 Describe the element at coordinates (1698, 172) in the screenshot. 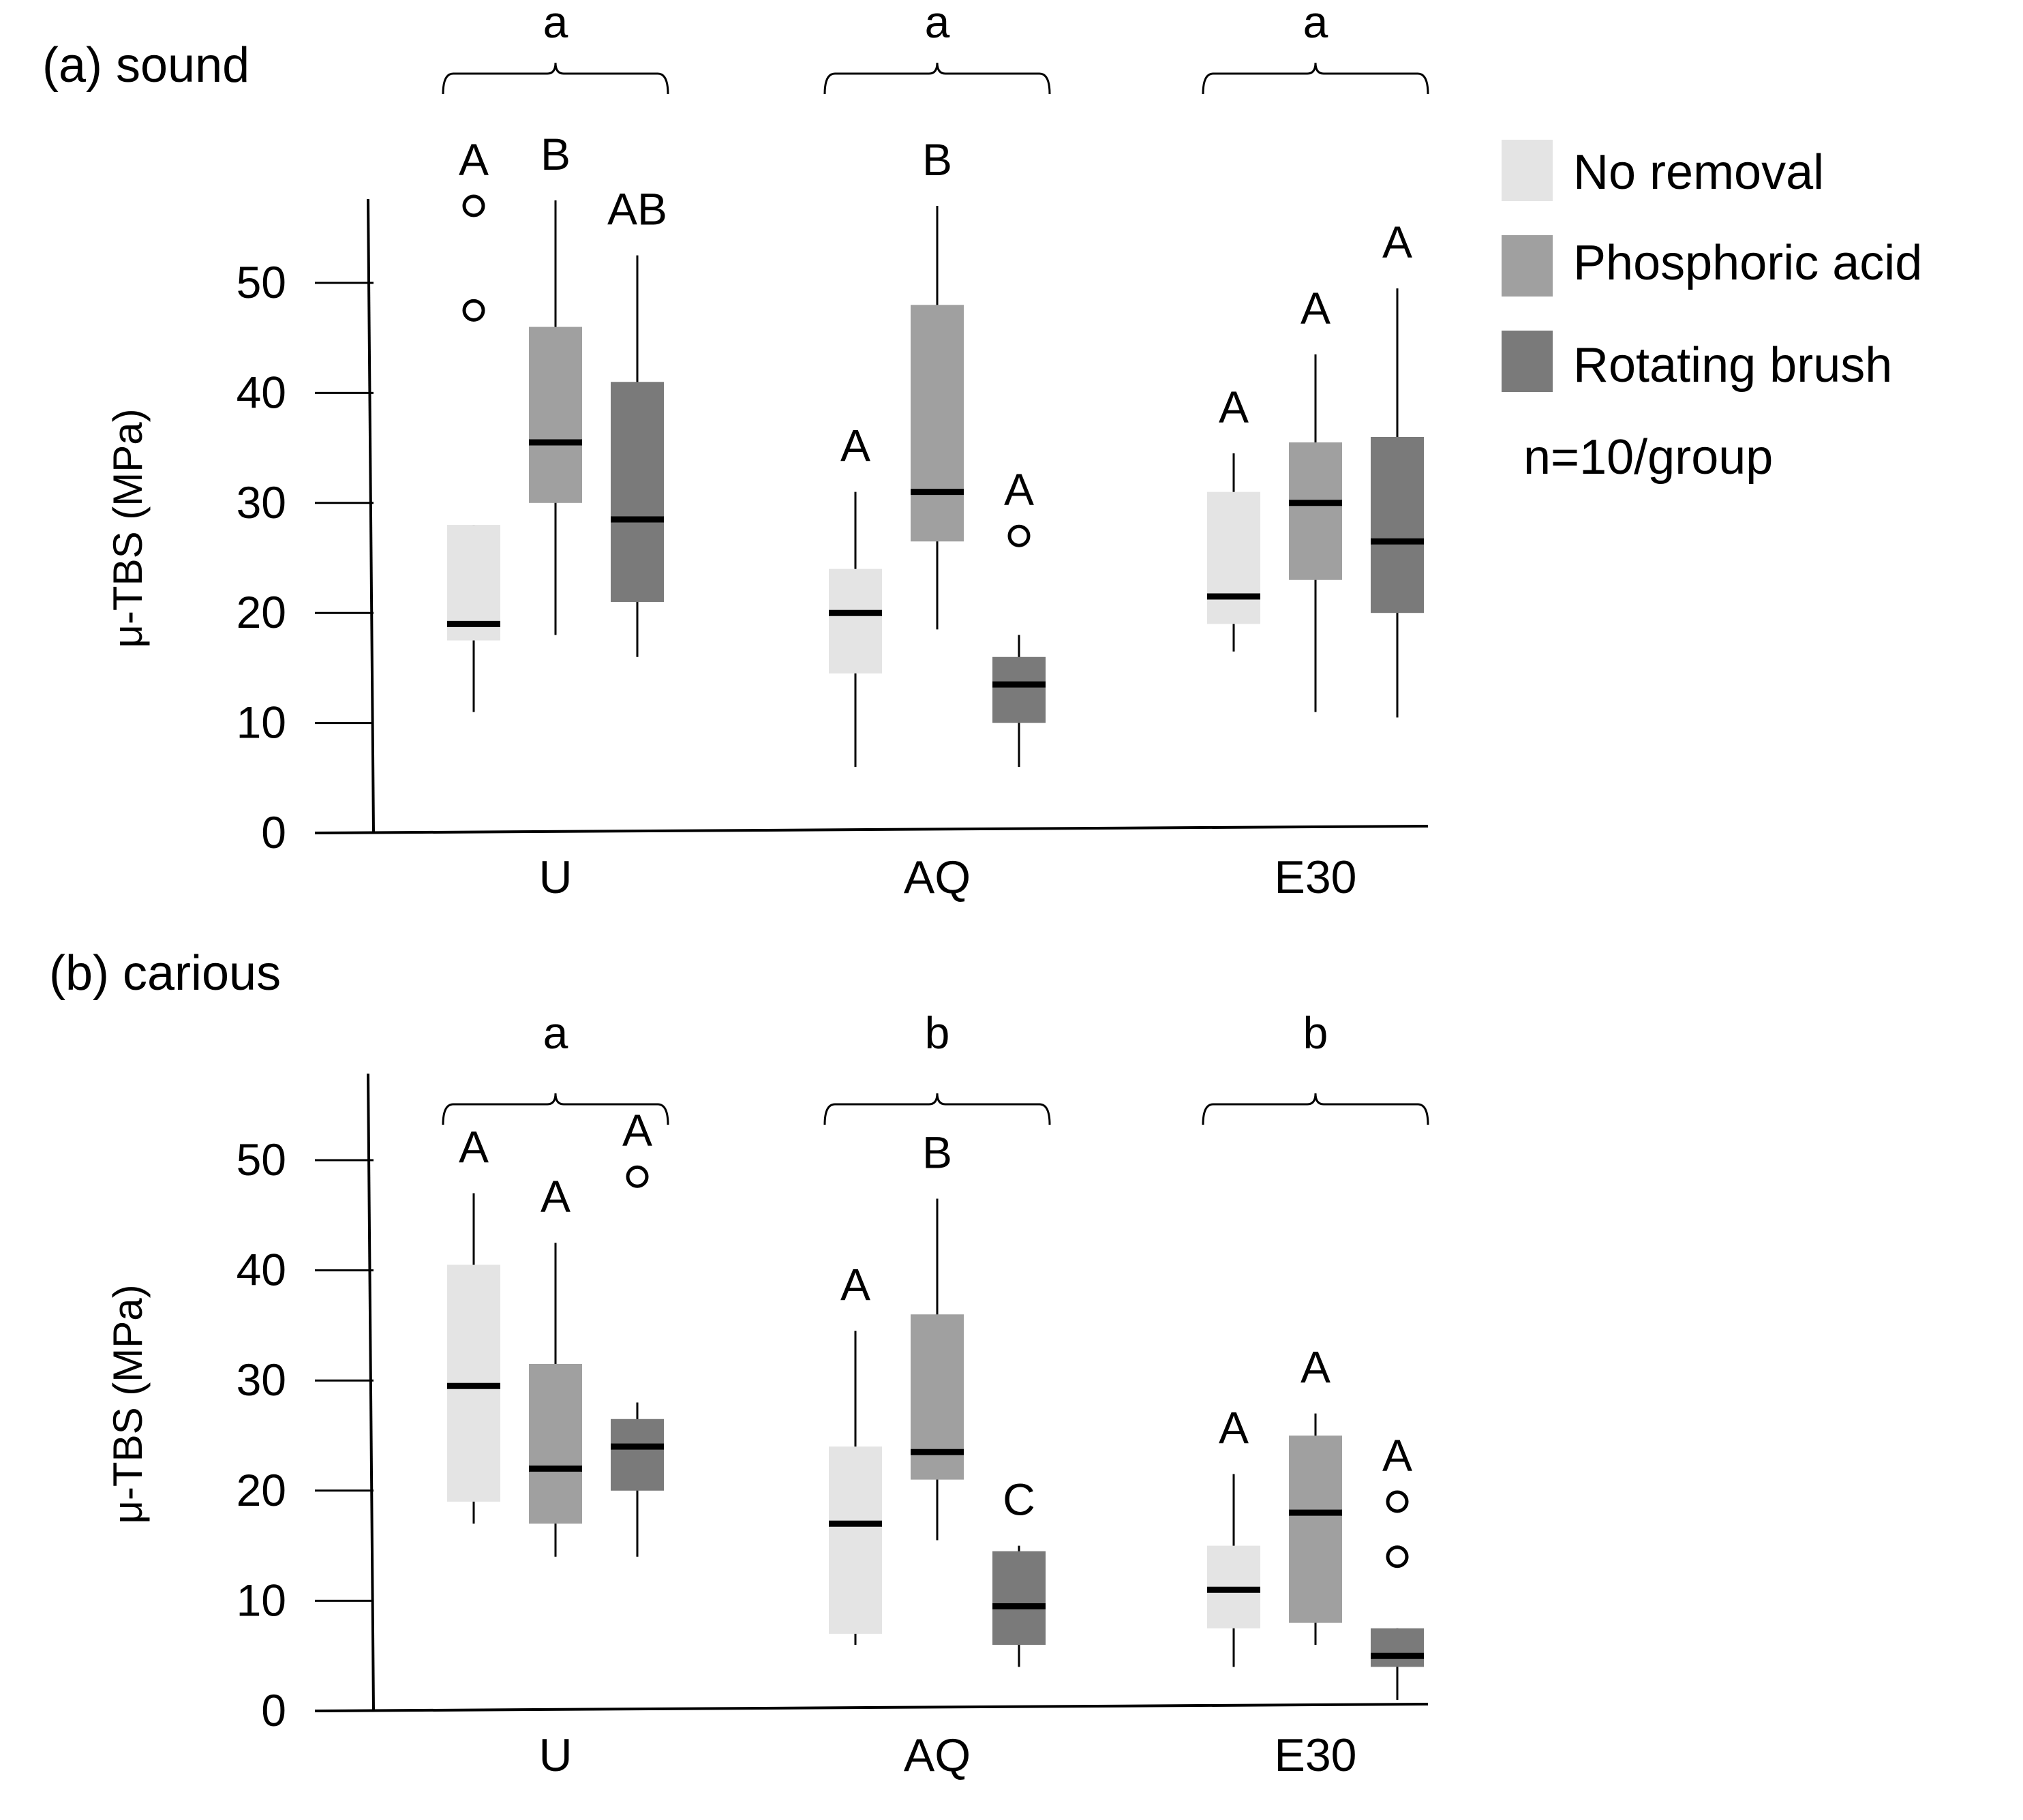

I see `legend-label-no-removal: No removal` at that location.